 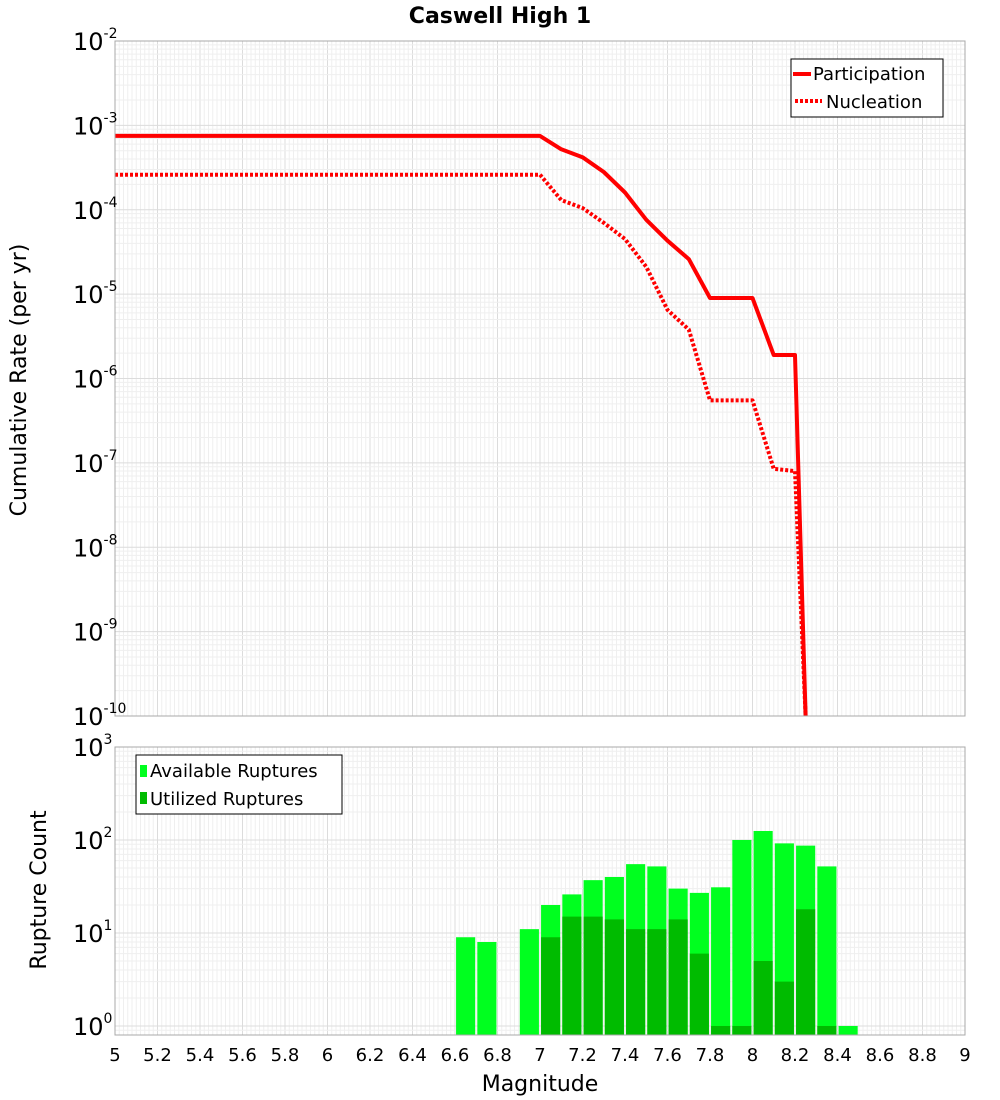 I want to click on x-tick-label: 5, so click(x=114, y=1055).